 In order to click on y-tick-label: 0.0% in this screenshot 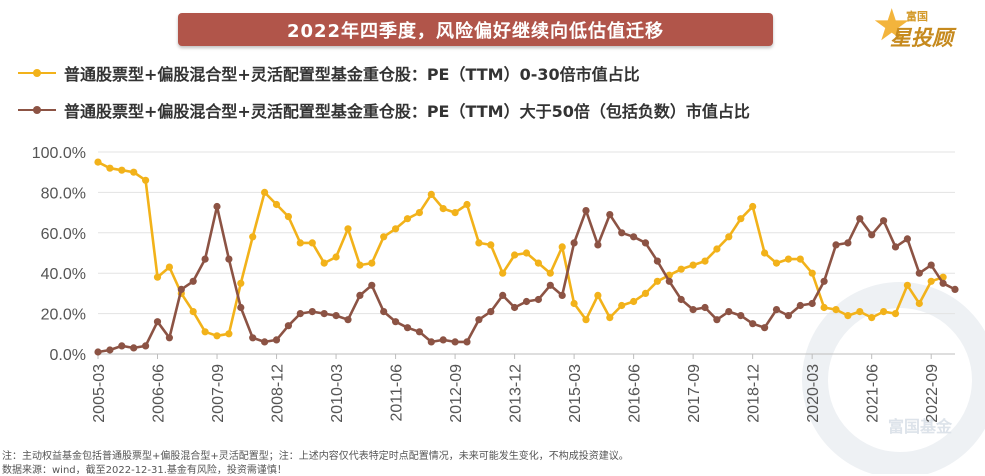, I will do `click(68, 355)`.